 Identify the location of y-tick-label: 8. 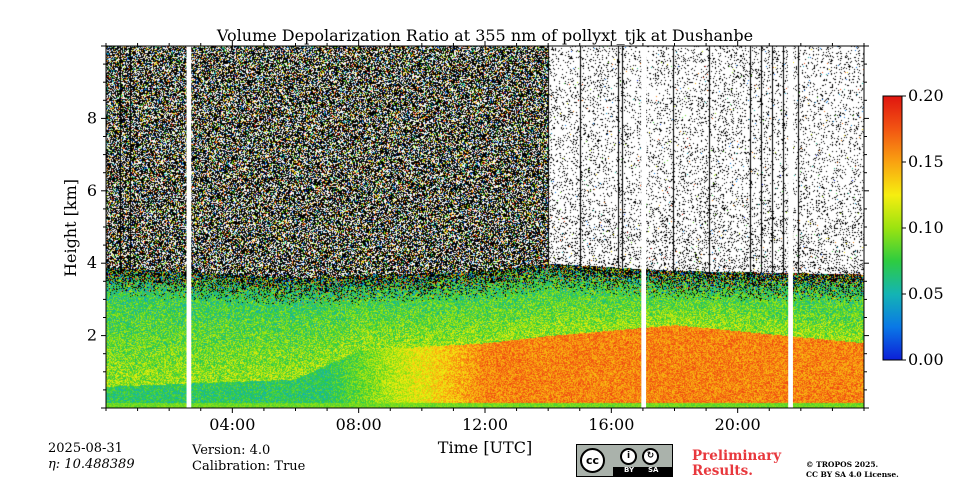
(92, 117).